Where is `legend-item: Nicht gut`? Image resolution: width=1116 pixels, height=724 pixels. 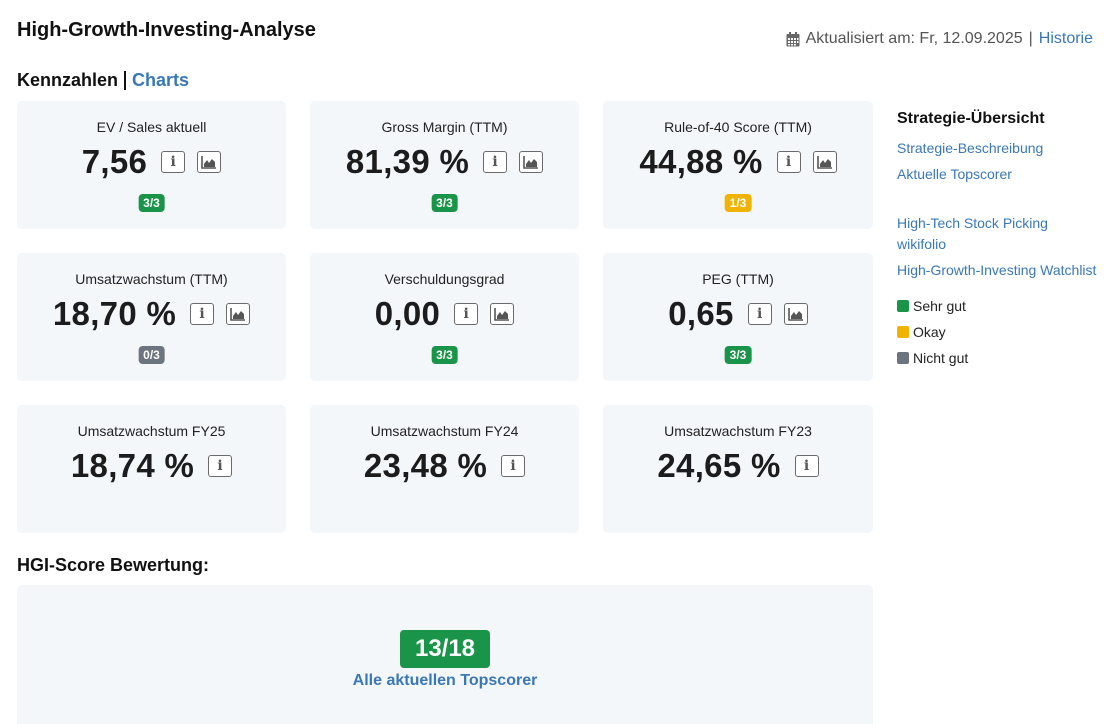 legend-item: Nicht gut is located at coordinates (997, 358).